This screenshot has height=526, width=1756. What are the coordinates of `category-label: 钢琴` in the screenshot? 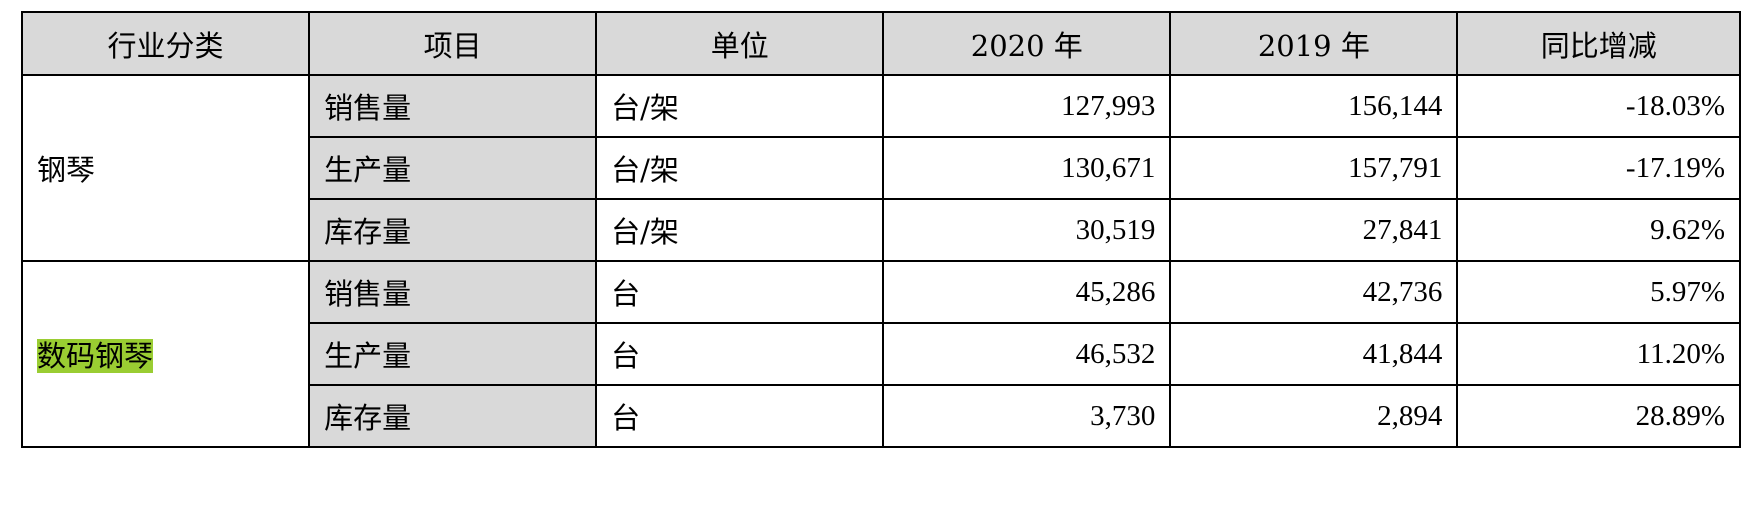 It's located at (66, 170).